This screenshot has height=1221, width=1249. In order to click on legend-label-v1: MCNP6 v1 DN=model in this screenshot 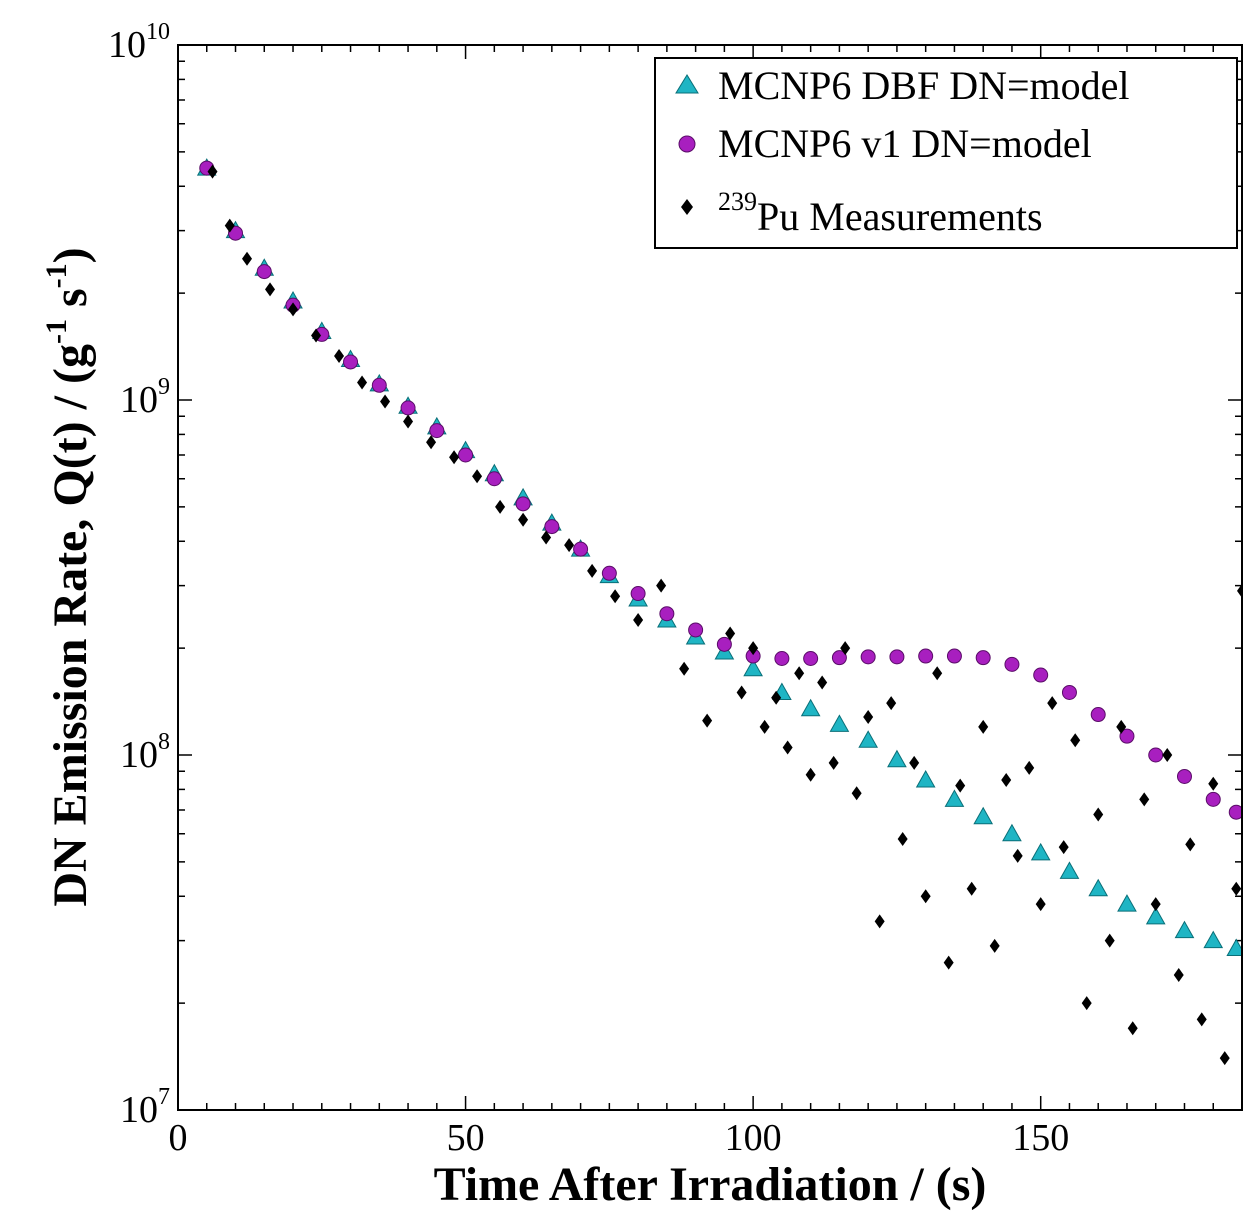, I will do `click(905, 143)`.